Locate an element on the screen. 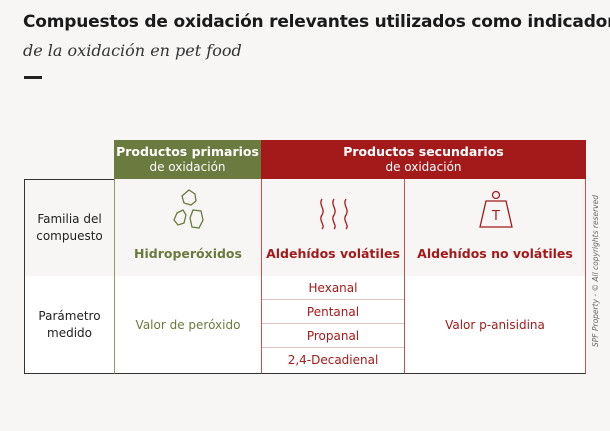 Image resolution: width=610 pixels, height=431 pixels. weight-icon: T is located at coordinates (496, 209).